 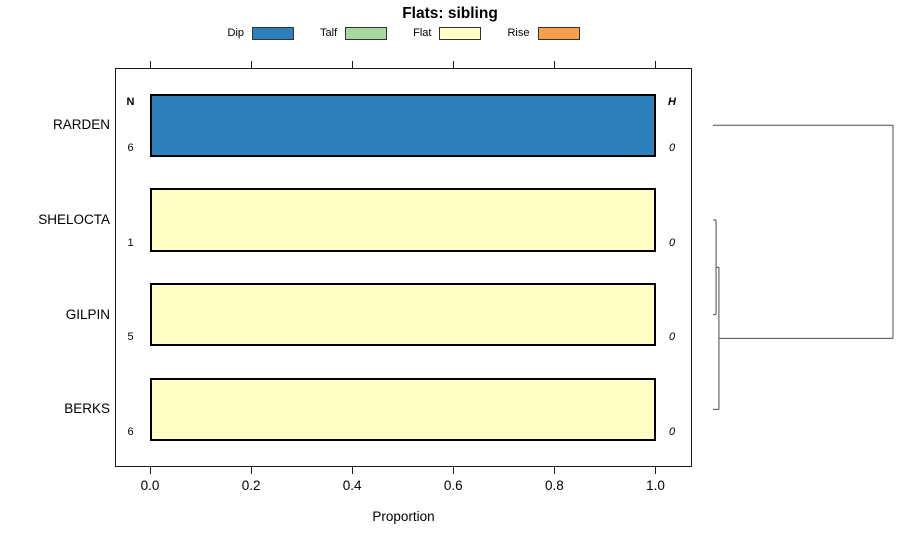 What do you see at coordinates (150, 485) in the screenshot?
I see `x-axis-tick-label: 0.0` at bounding box center [150, 485].